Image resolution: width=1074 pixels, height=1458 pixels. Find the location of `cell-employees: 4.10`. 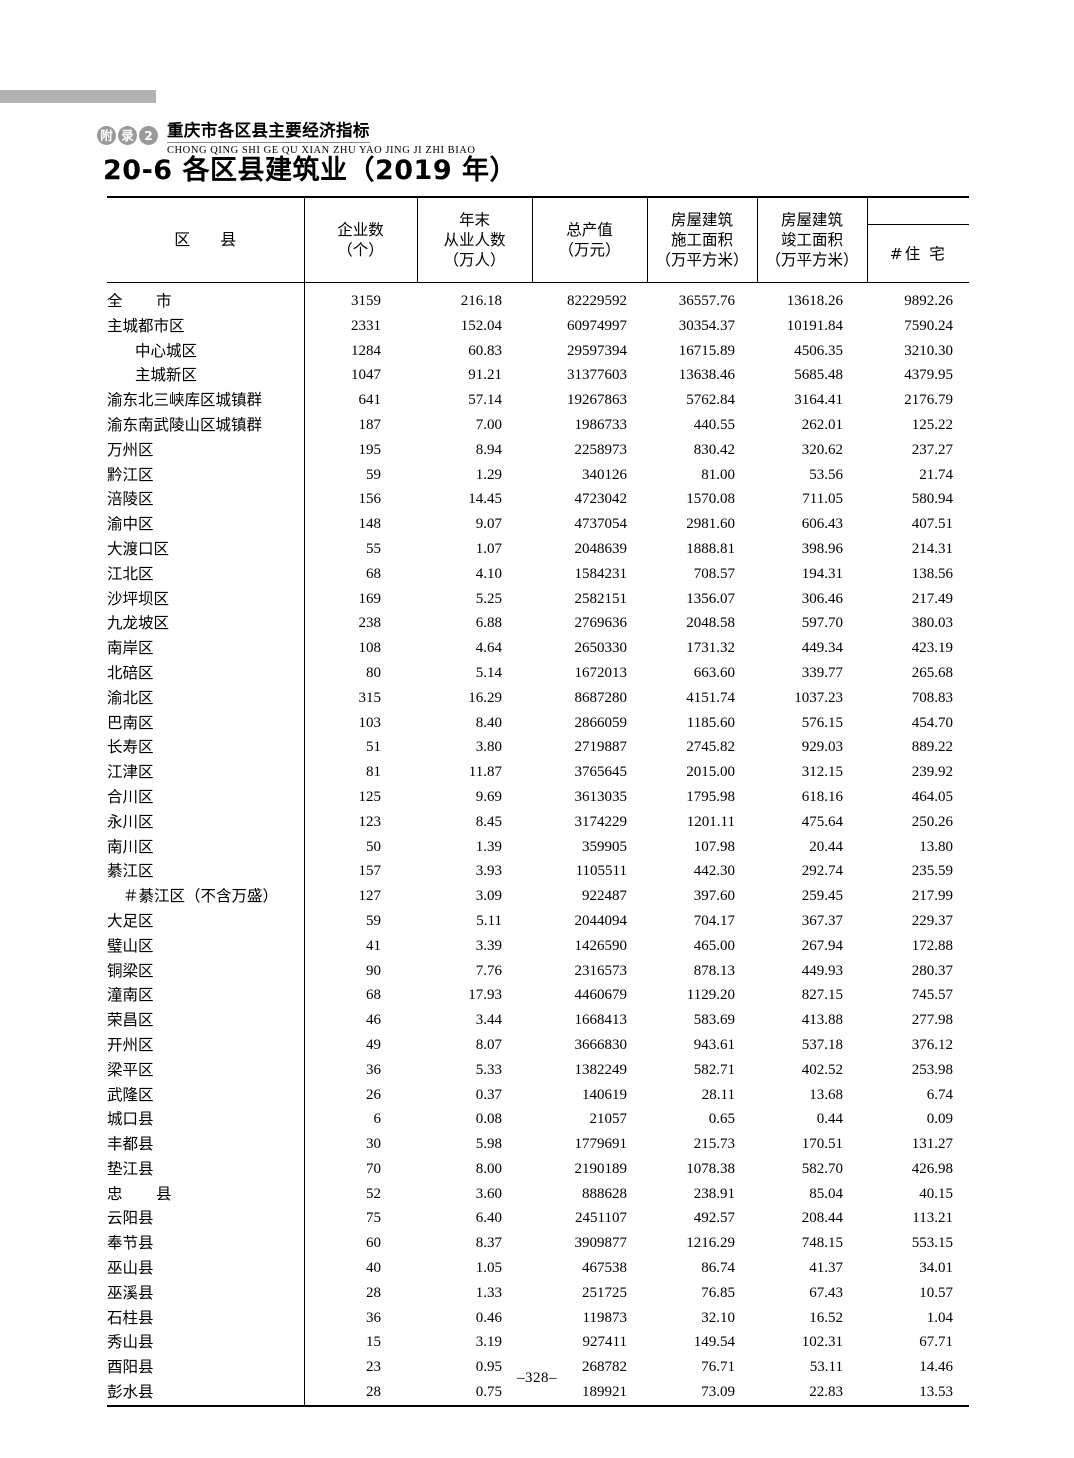

cell-employees: 4.10 is located at coordinates (488, 573).